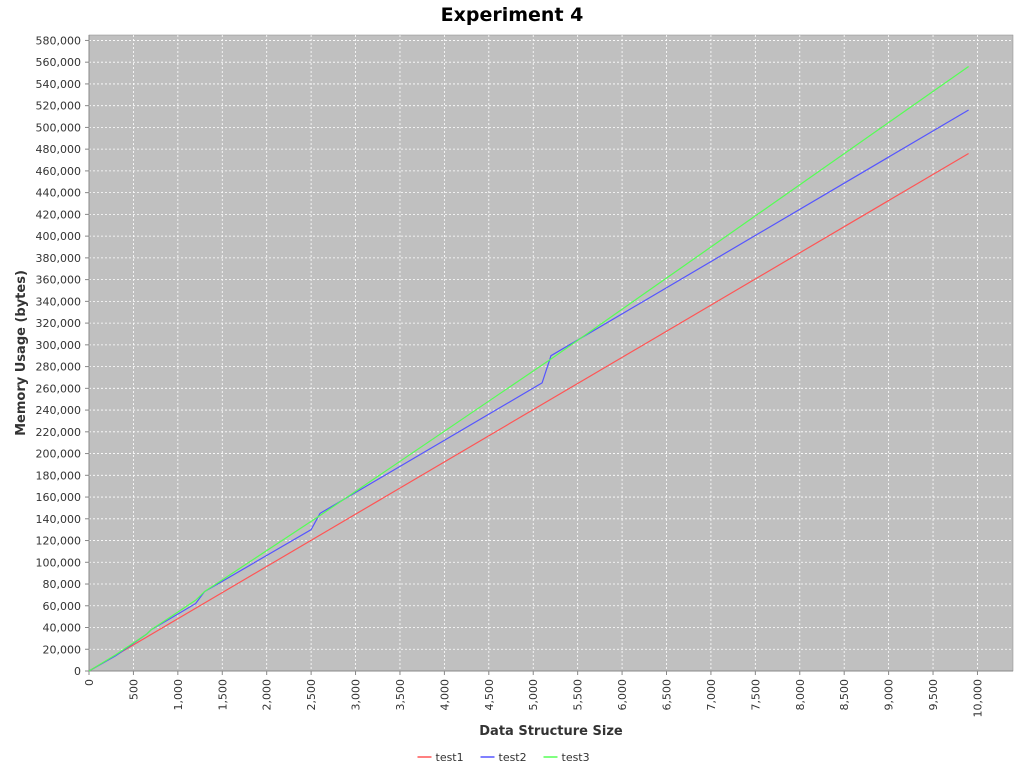 Image resolution: width=1024 pixels, height=768 pixels. What do you see at coordinates (59, 323) in the screenshot?
I see `y-tick-label: 320,000` at bounding box center [59, 323].